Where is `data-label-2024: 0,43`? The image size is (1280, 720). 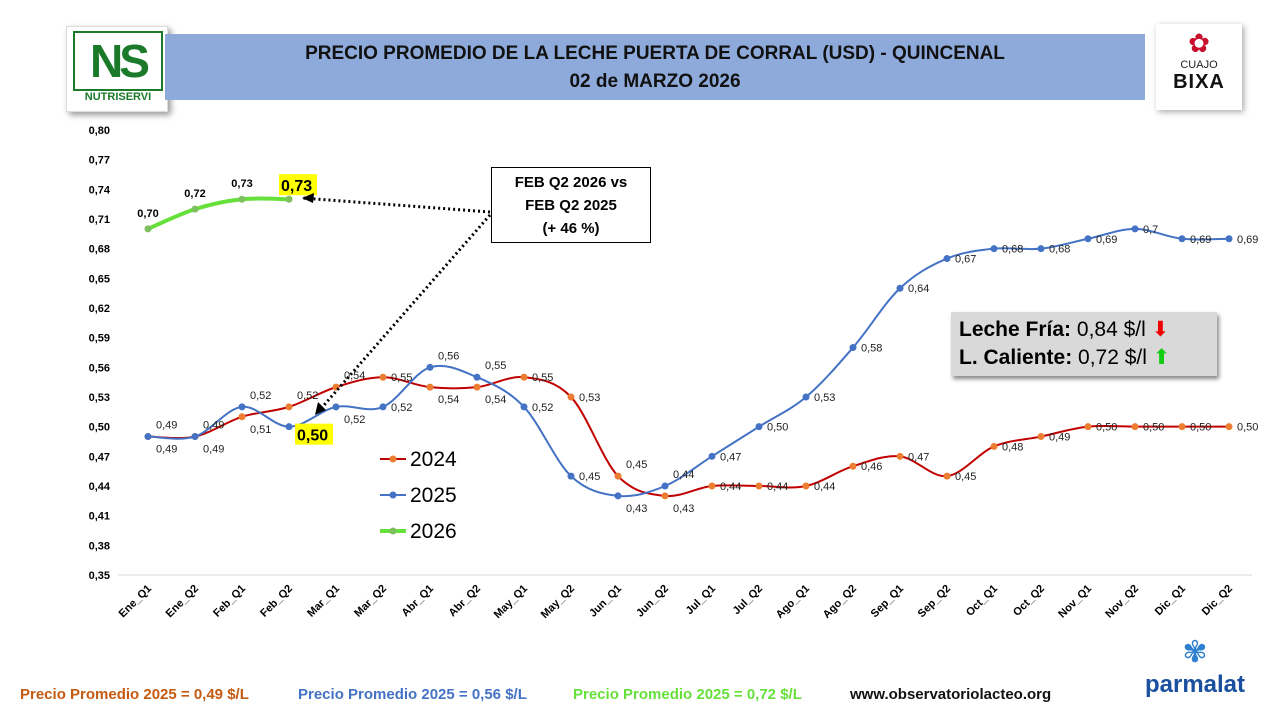 data-label-2024: 0,43 is located at coordinates (683, 509).